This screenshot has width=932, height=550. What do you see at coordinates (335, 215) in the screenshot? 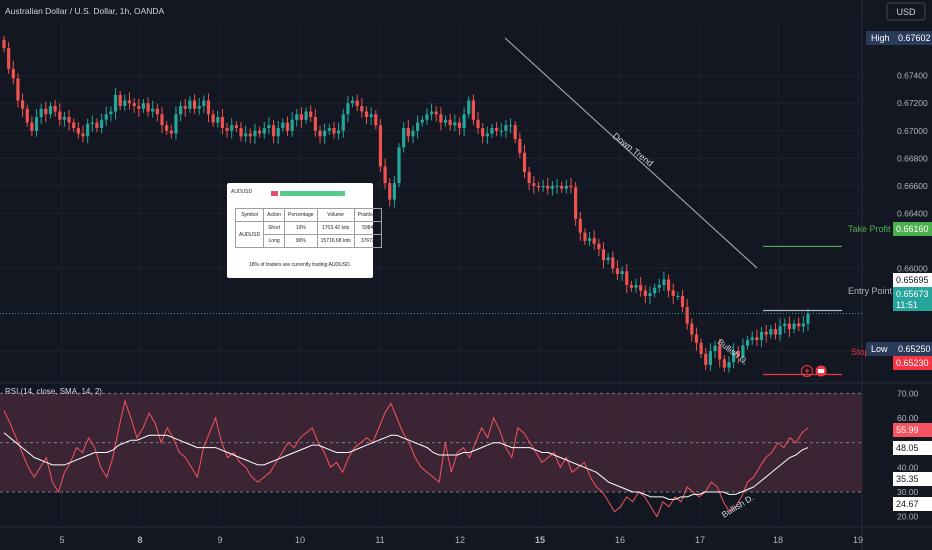
I see `header-volume: Volume` at bounding box center [335, 215].